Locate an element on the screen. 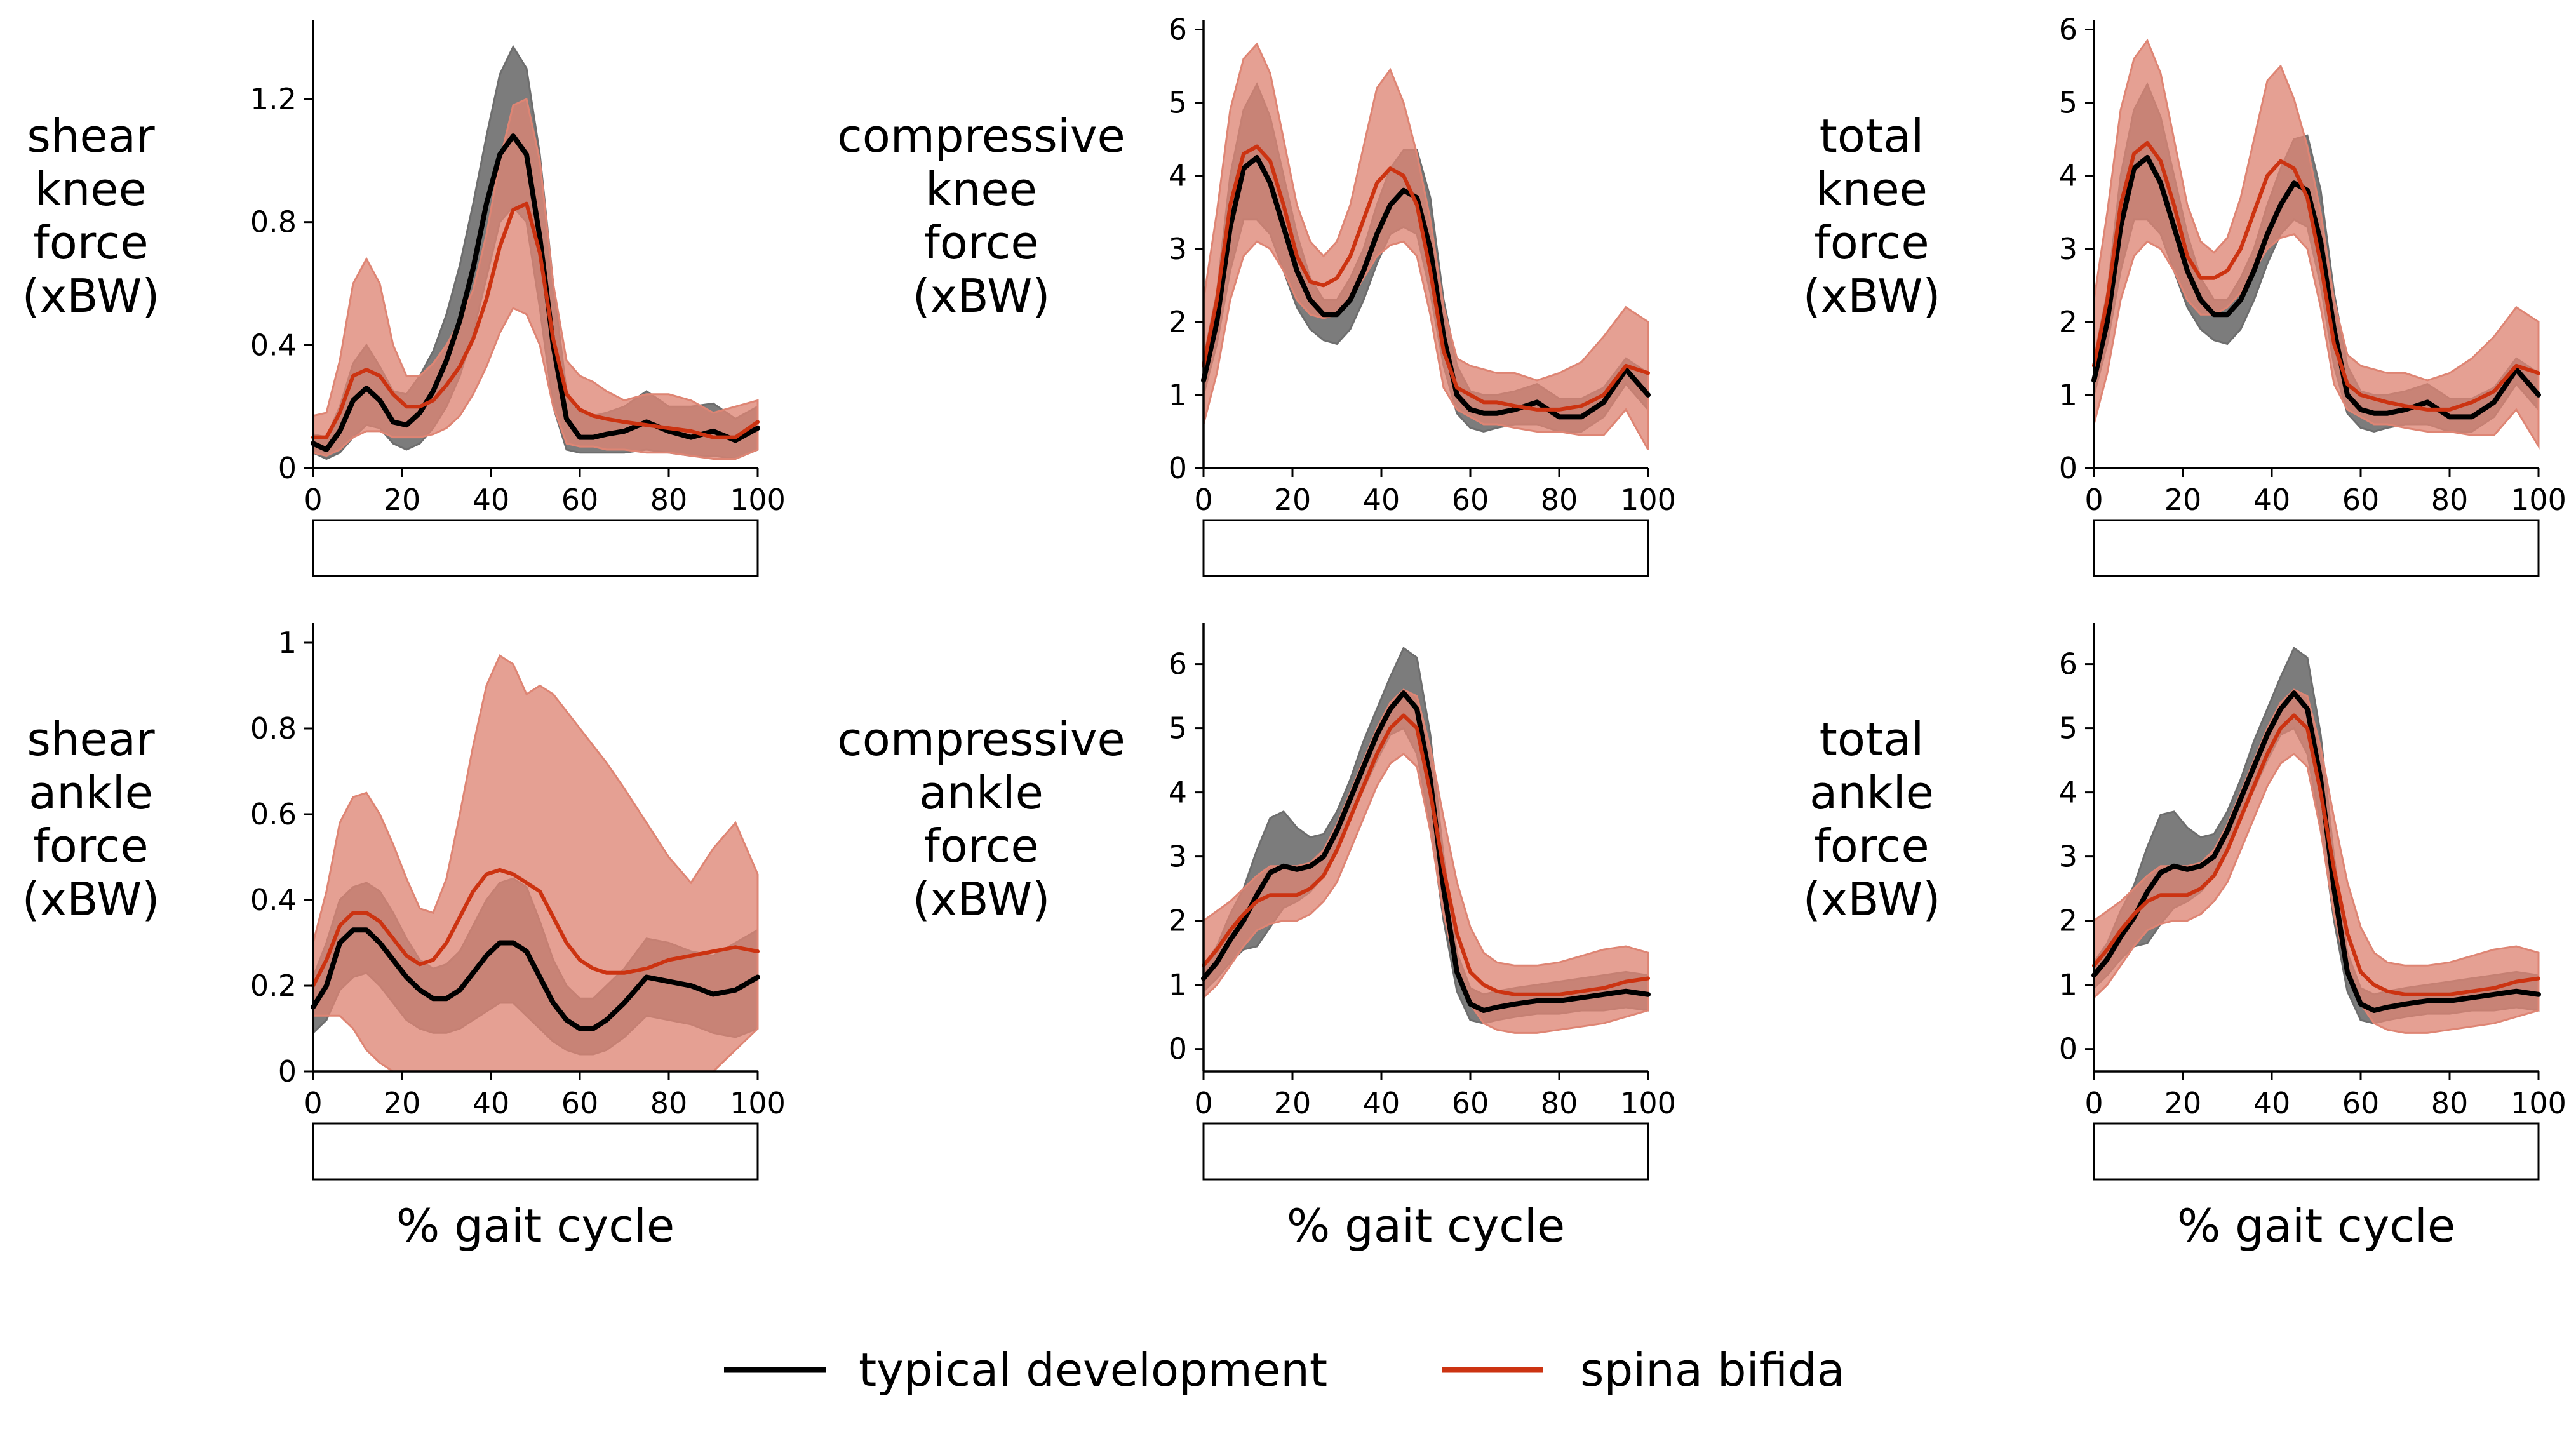 The width and height of the screenshot is (2576, 1429). y-tick-label: 1.2 is located at coordinates (273, 99).